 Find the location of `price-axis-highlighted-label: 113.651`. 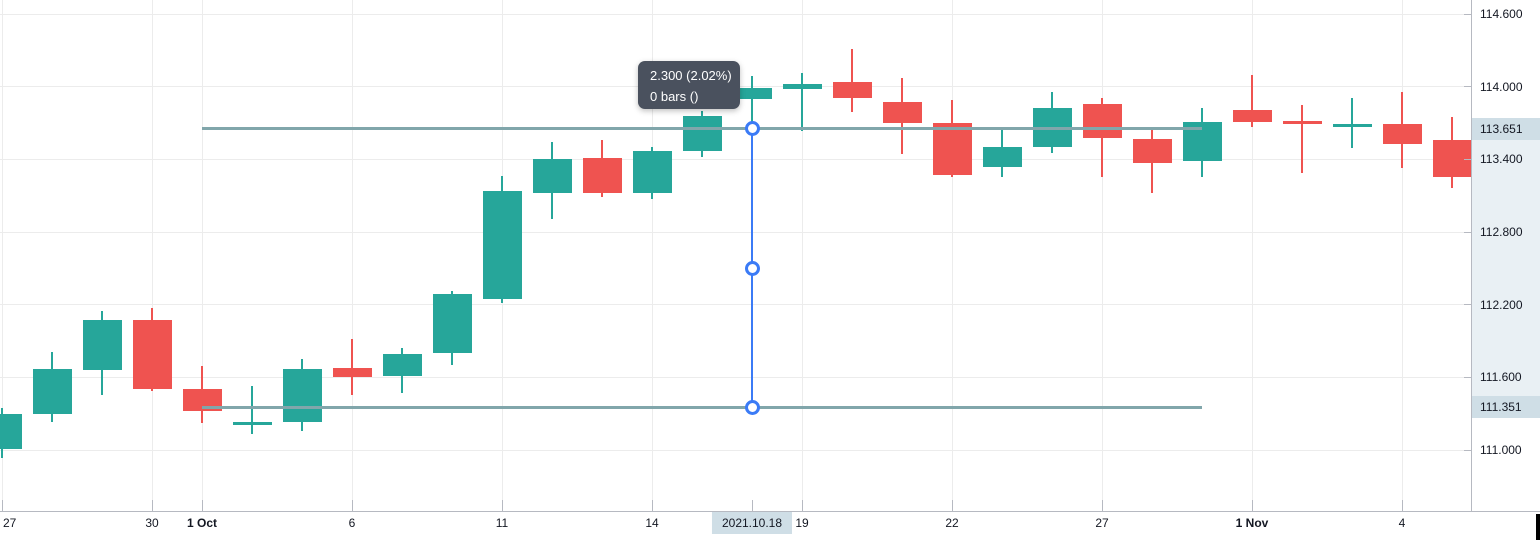

price-axis-highlighted-label: 113.651 is located at coordinates (1506, 128).